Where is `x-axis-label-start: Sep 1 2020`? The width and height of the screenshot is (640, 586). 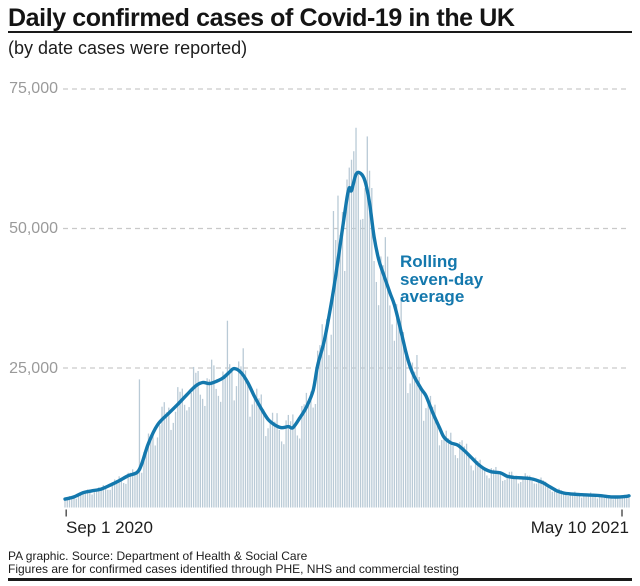 x-axis-label-start: Sep 1 2020 is located at coordinates (109, 527).